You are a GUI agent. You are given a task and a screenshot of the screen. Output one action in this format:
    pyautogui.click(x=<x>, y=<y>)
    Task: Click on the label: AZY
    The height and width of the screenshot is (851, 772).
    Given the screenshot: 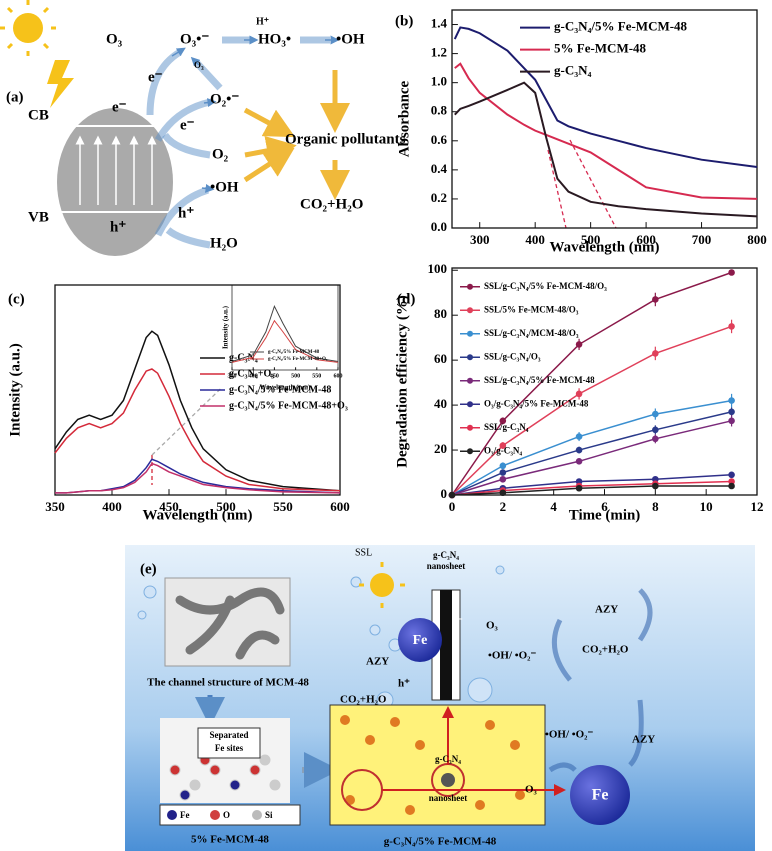 What is the action you would take?
    pyautogui.click(x=643, y=740)
    